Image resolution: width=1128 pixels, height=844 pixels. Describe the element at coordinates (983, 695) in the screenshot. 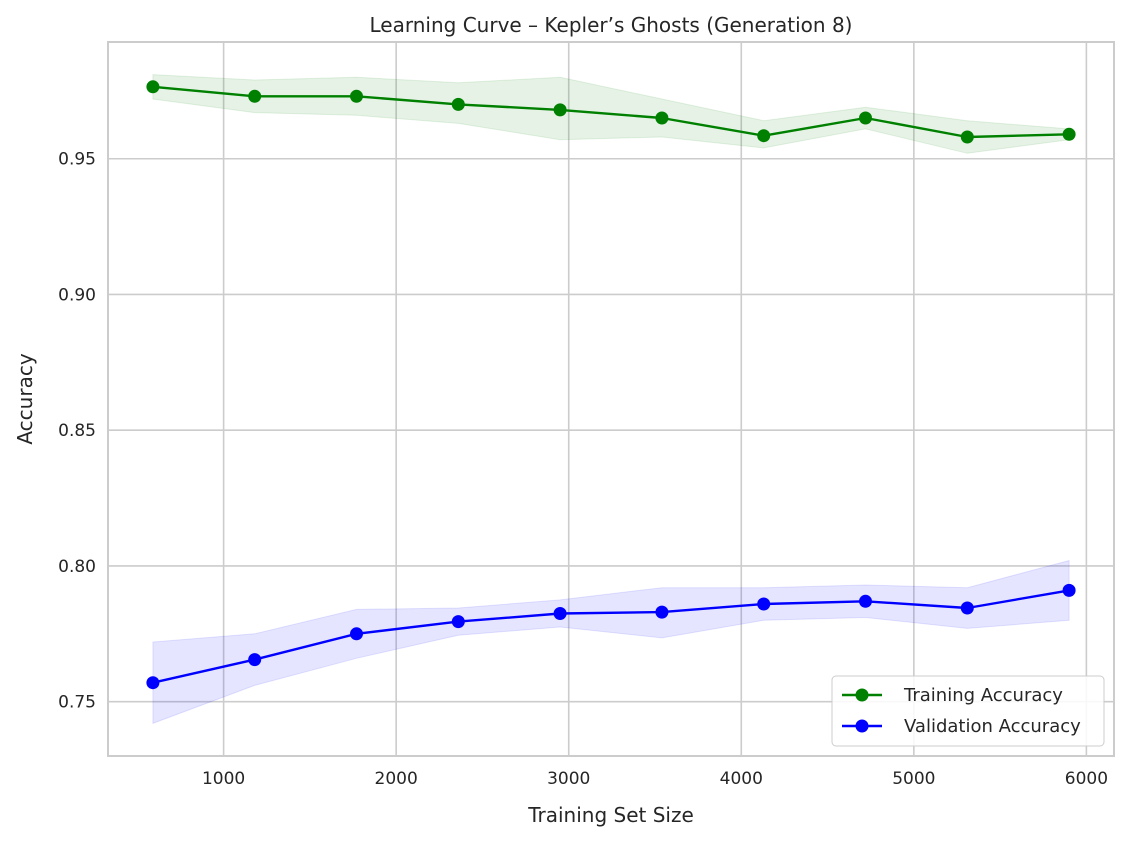

I see `legend-label-training: Training Accuracy` at that location.